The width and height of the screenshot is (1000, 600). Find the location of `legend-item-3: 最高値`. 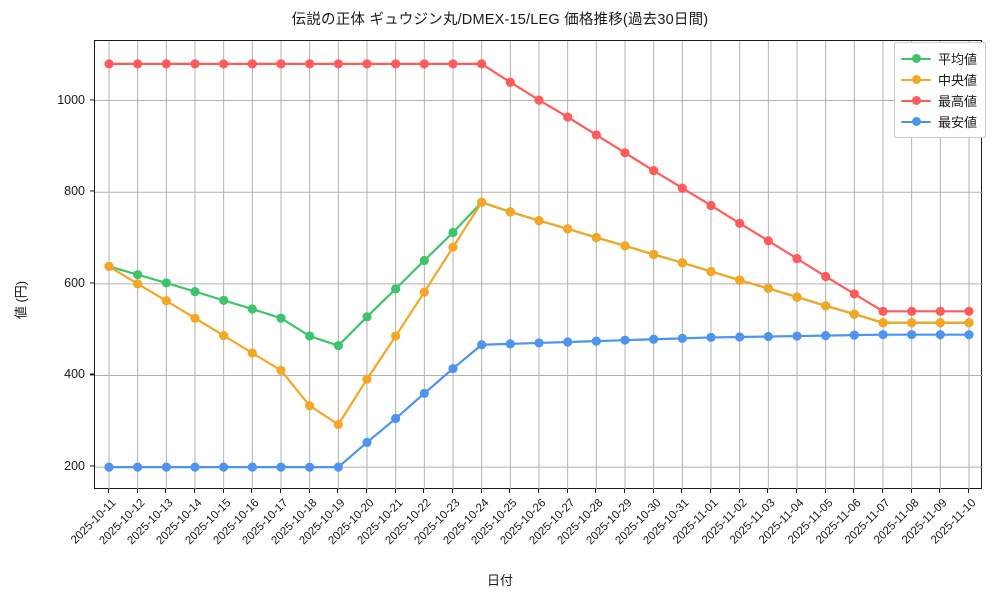

legend-item-3: 最高値 is located at coordinates (938, 100).